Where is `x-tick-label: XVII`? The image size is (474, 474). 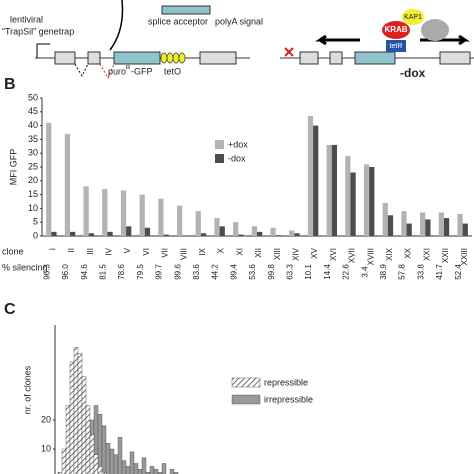
x-tick-label: XVII is located at coordinates (352, 255).